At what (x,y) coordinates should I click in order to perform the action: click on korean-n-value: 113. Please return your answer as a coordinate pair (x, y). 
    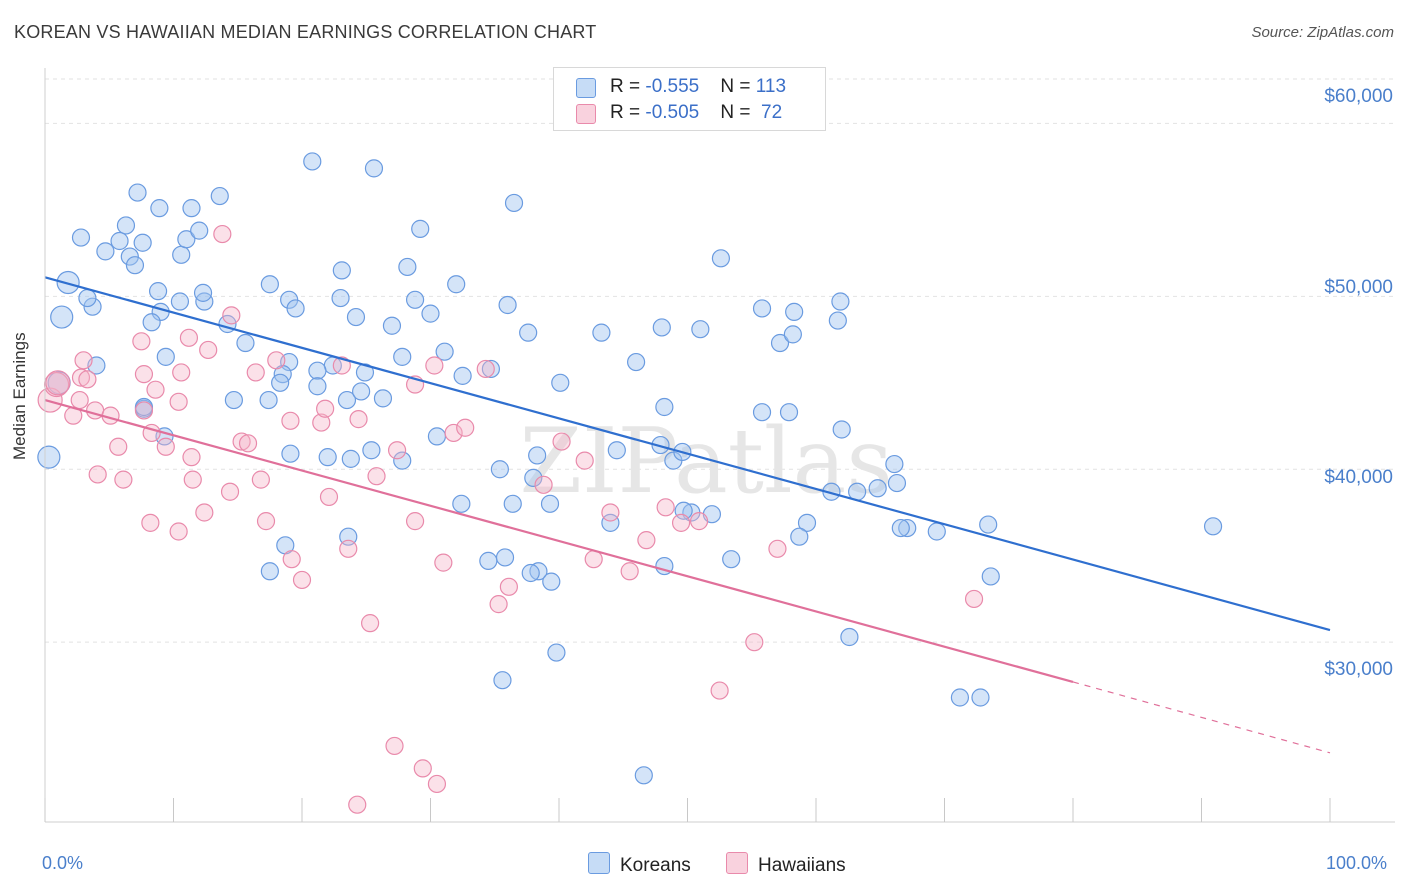
    Looking at the image, I should click on (771, 86).